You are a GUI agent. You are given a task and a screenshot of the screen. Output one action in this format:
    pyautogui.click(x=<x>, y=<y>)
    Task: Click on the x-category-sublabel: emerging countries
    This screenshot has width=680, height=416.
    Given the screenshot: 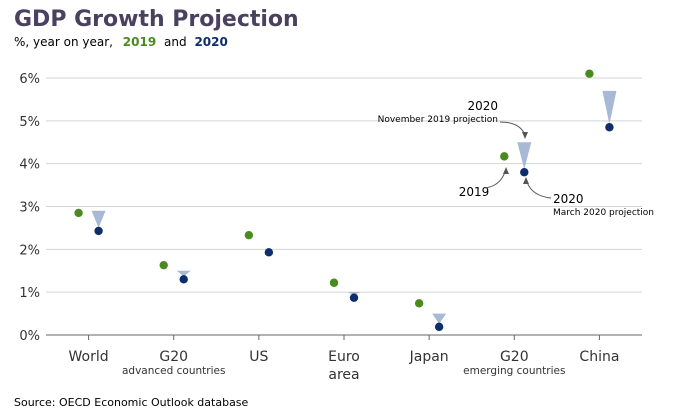 What is the action you would take?
    pyautogui.click(x=514, y=371)
    